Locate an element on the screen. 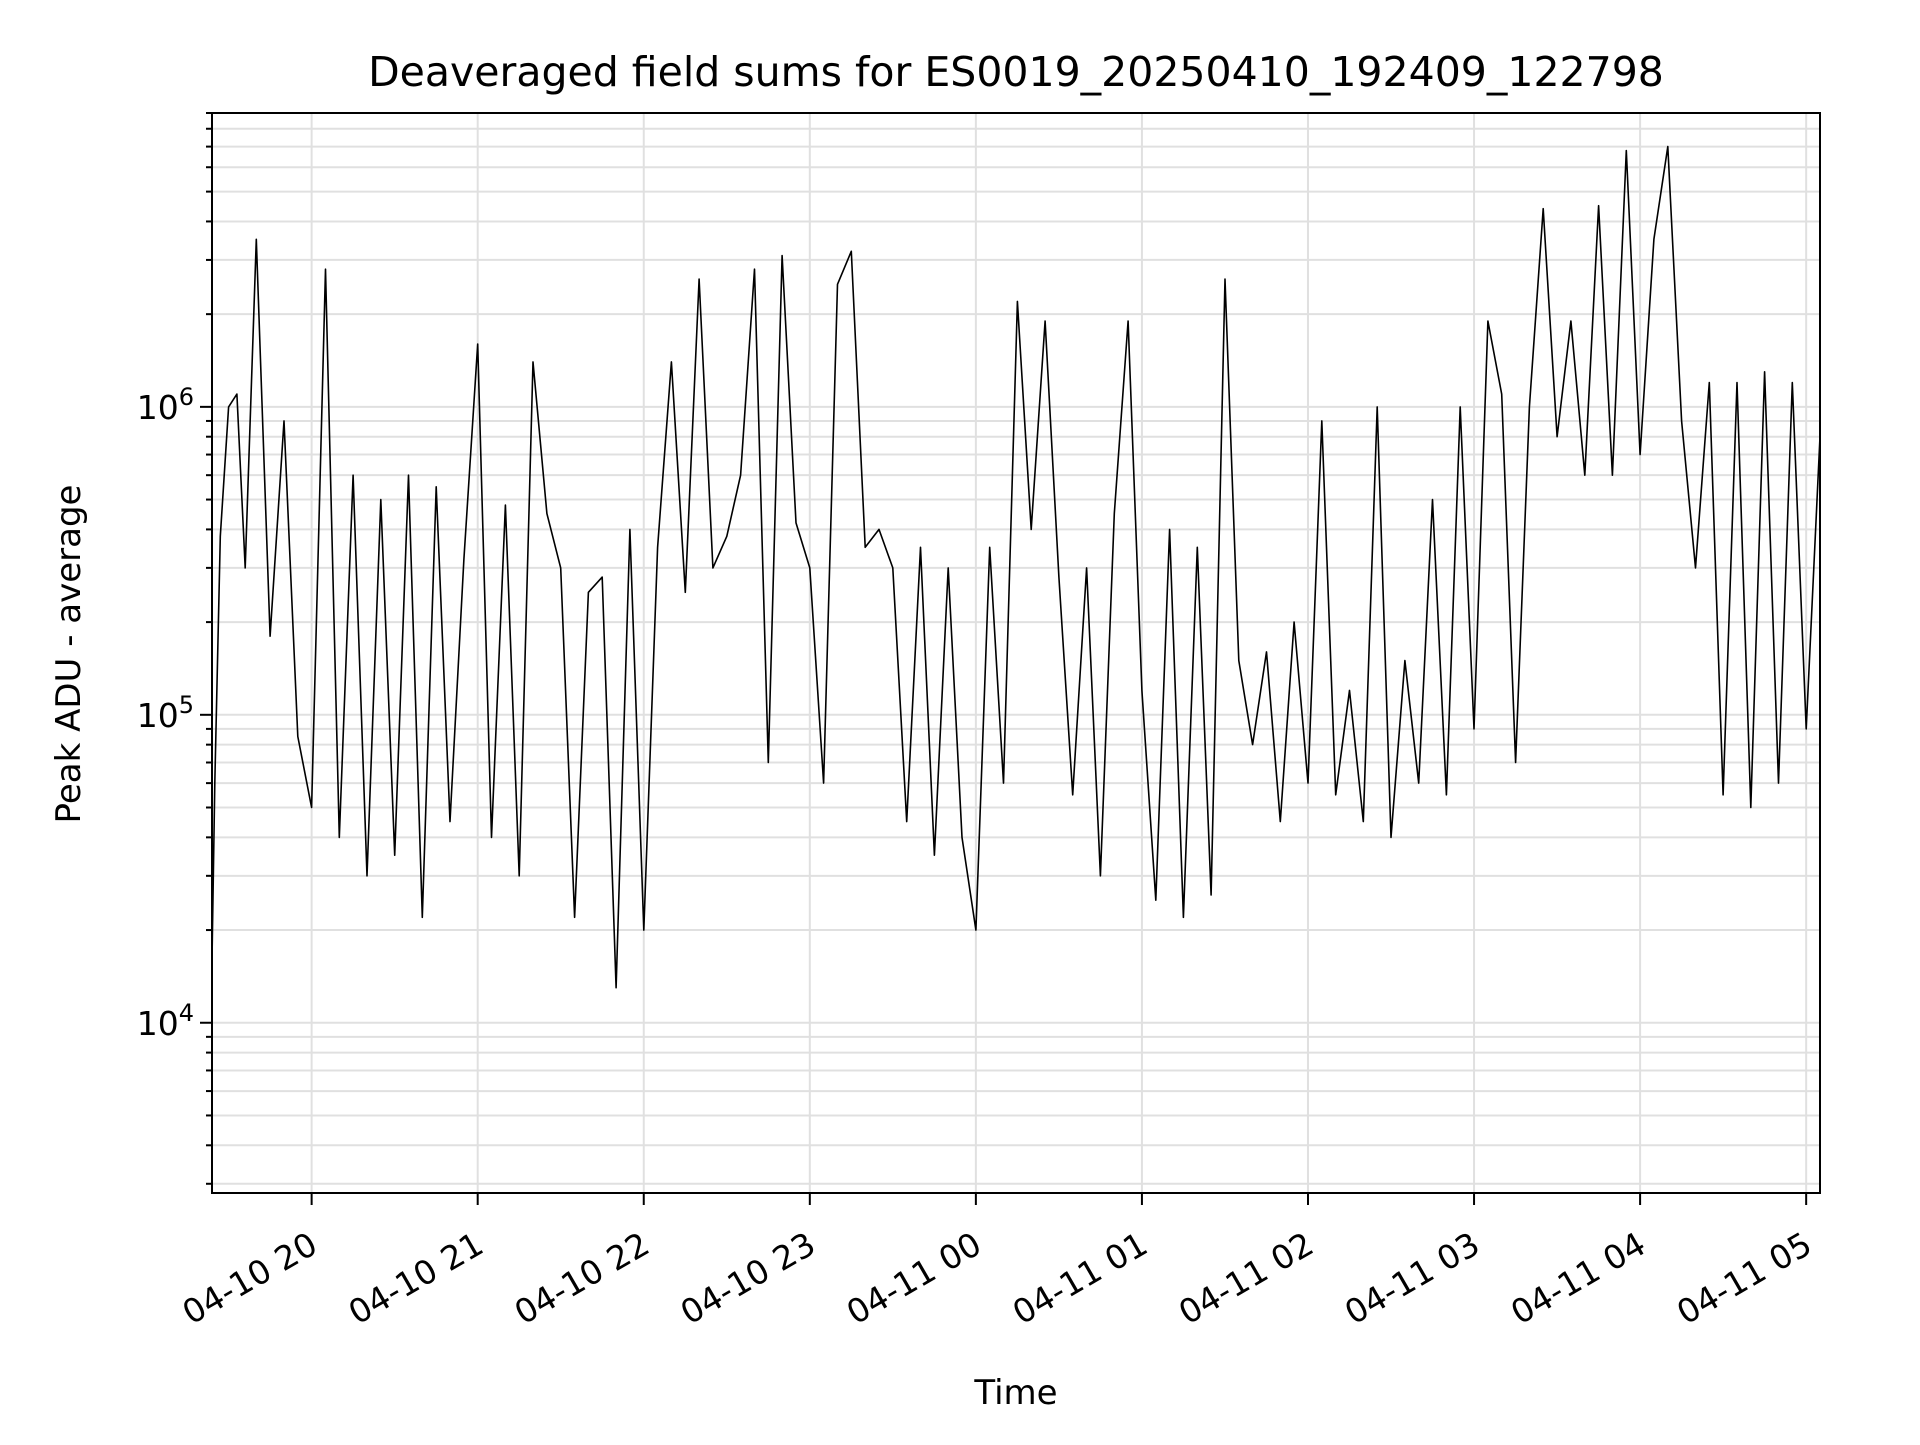  y-axis-label: Peak ADU - average is located at coordinates (69, 654).